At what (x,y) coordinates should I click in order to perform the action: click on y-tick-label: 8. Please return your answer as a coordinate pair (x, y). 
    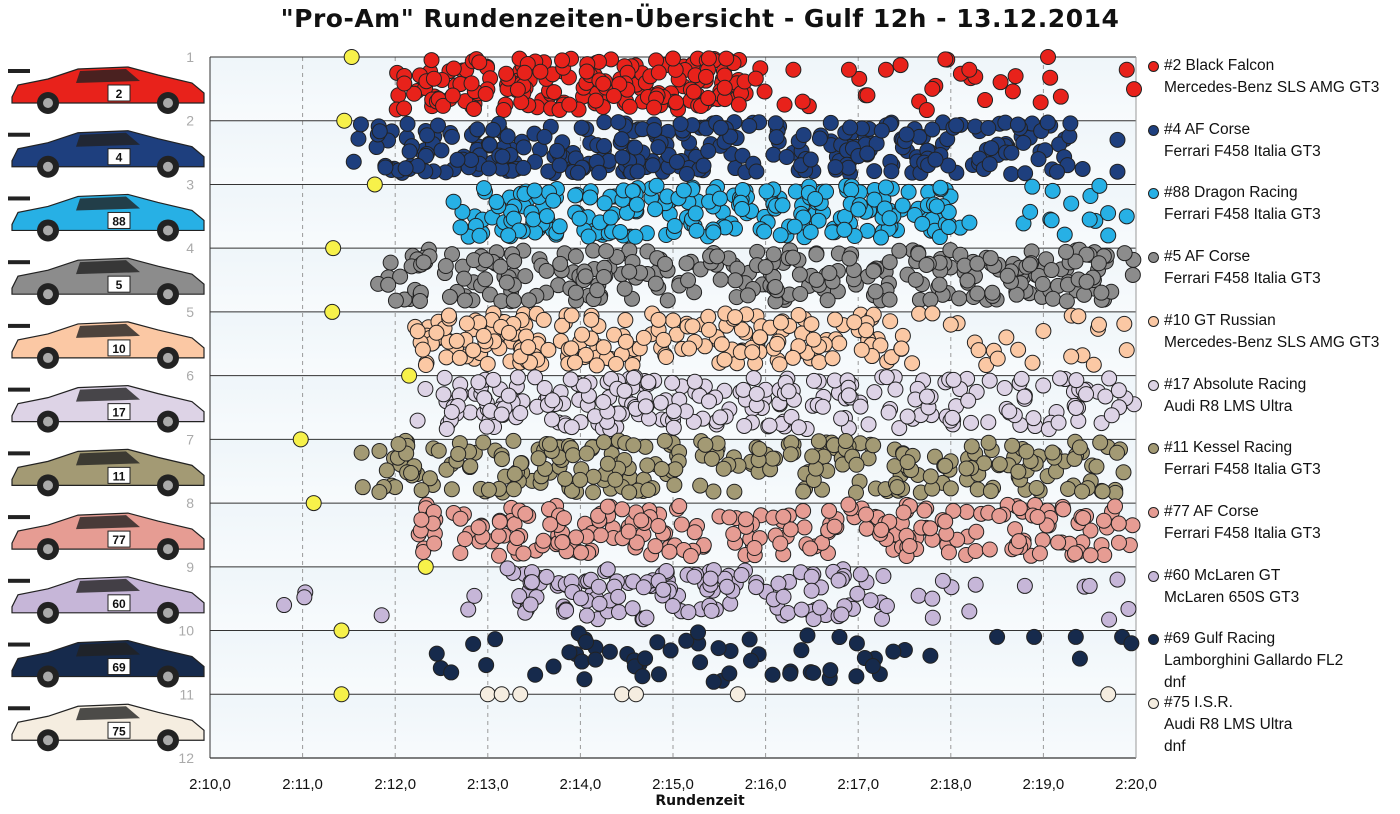
    Looking at the image, I should click on (190, 503).